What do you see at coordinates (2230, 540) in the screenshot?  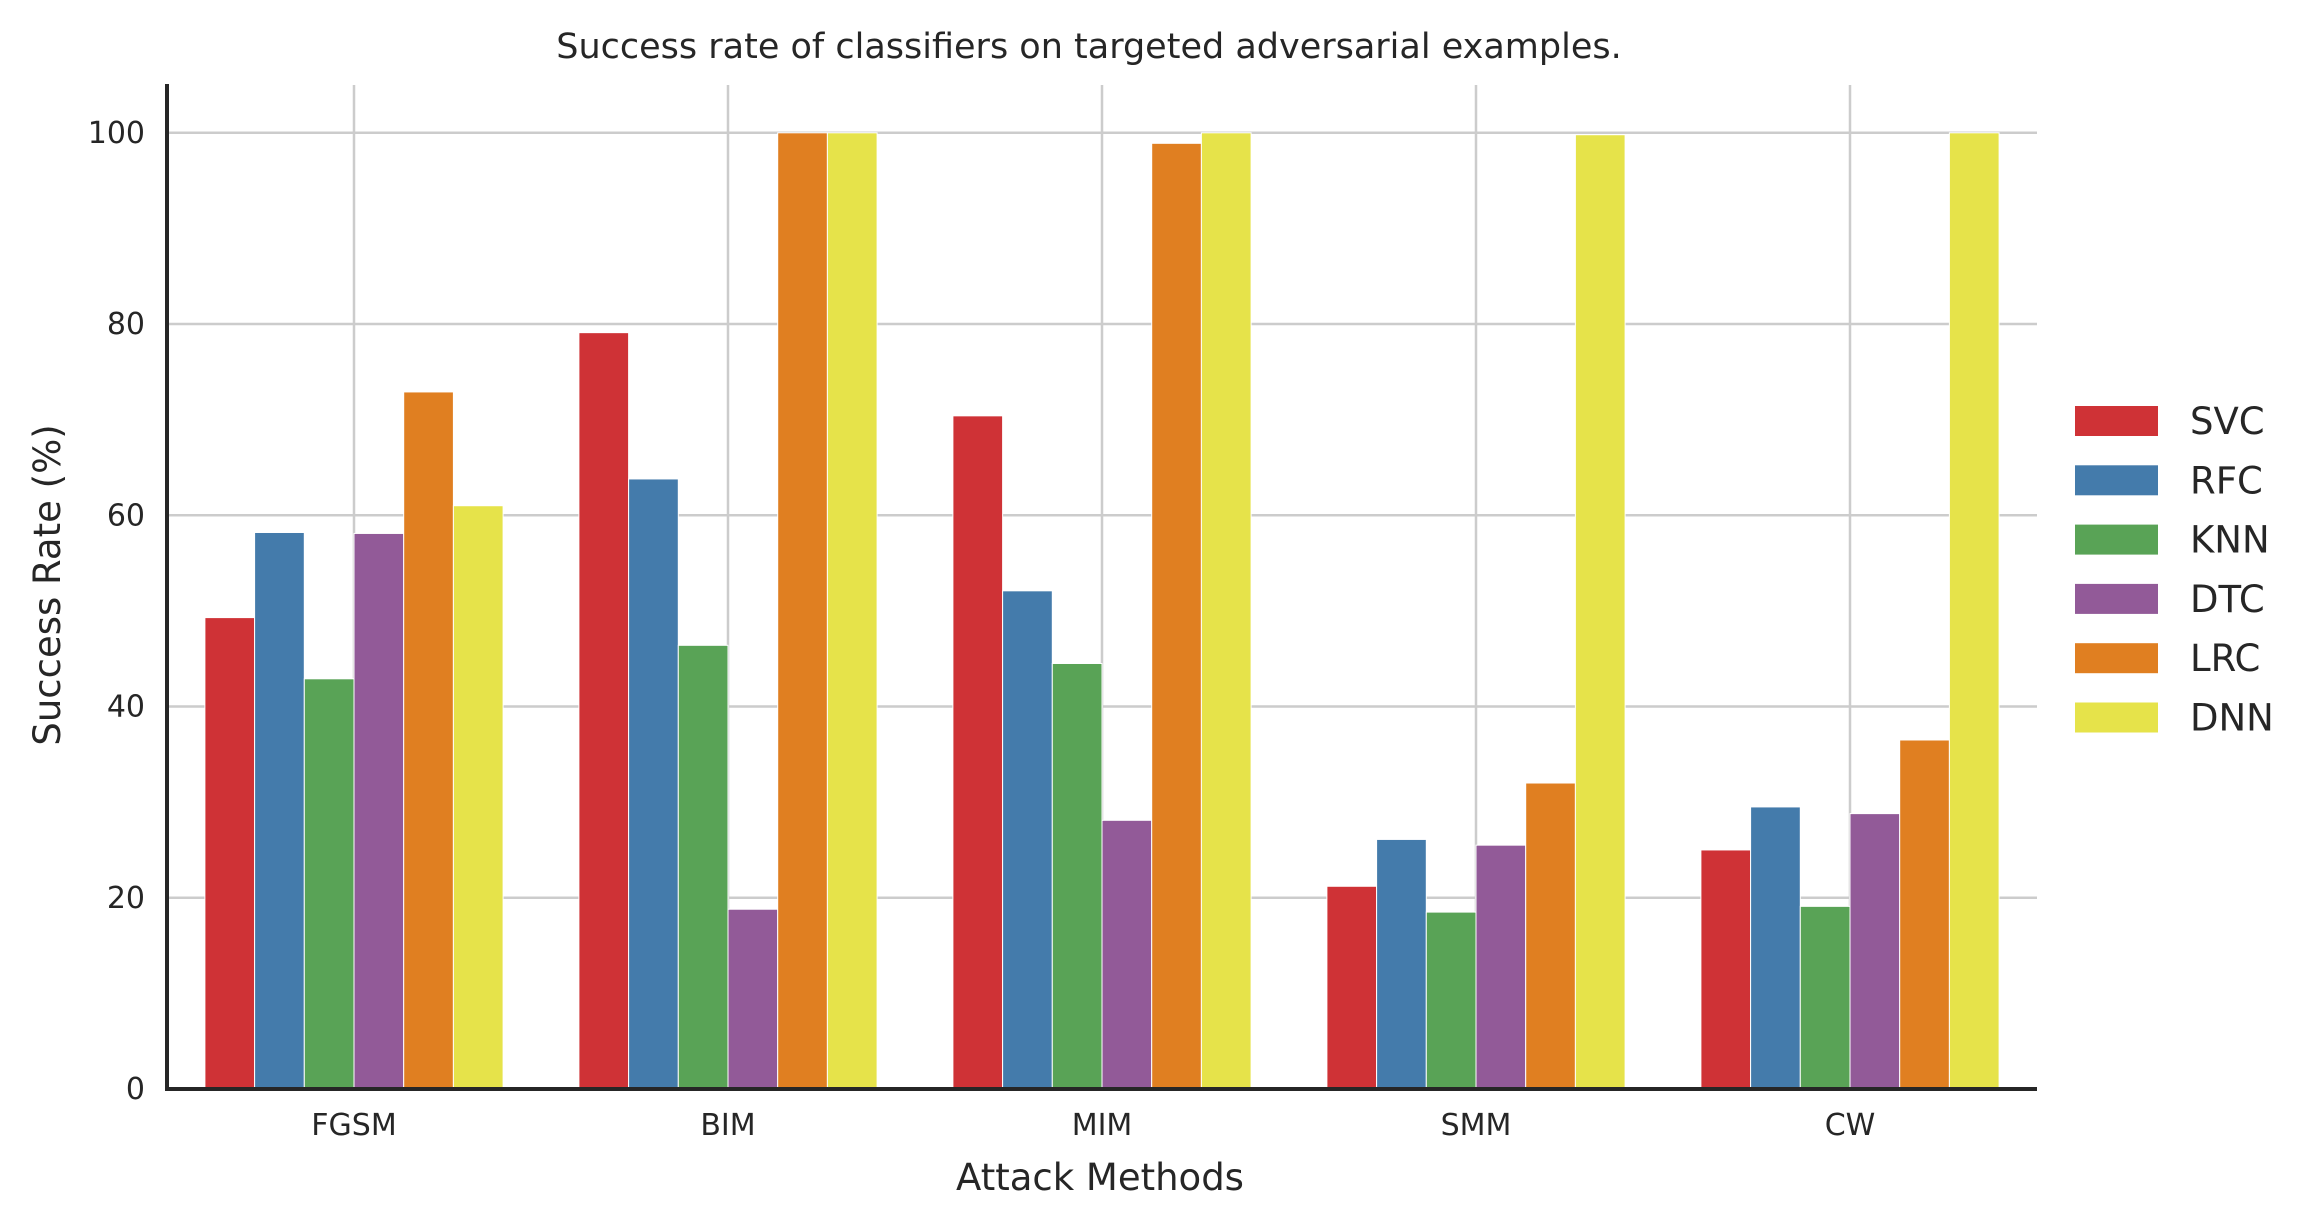 I see `legend-label-knn: KNN` at bounding box center [2230, 540].